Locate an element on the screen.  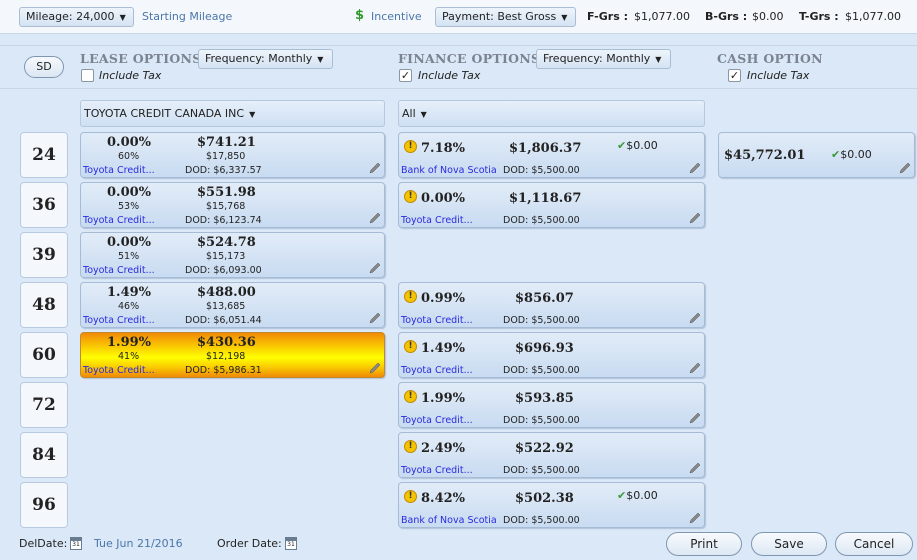
calendar-icon: 31 is located at coordinates (76, 543).